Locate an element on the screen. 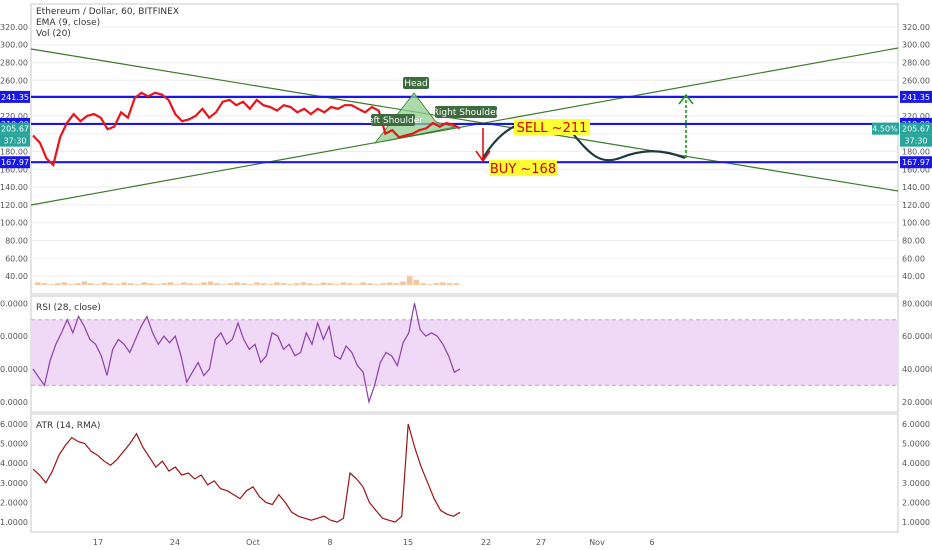 The width and height of the screenshot is (932, 550). right-shoulder-label: Right Shoulder is located at coordinates (466, 112).